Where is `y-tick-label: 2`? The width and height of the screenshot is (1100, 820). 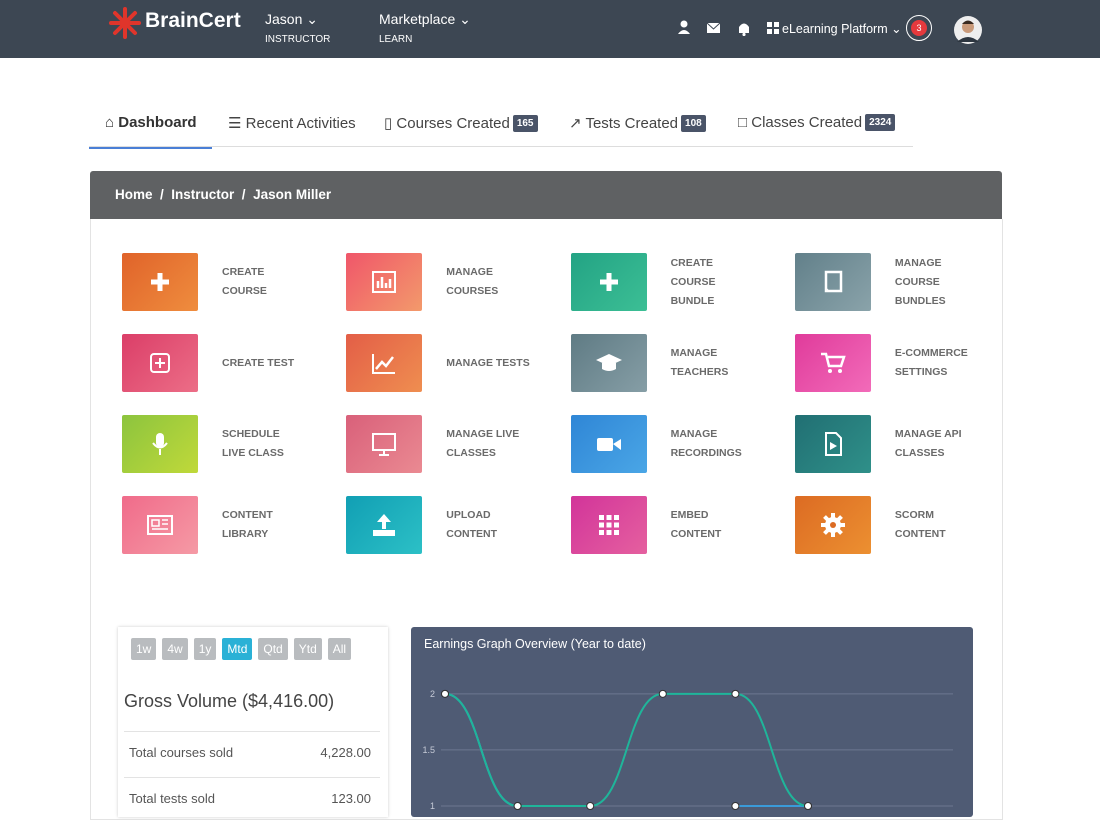 y-tick-label: 2 is located at coordinates (432, 694).